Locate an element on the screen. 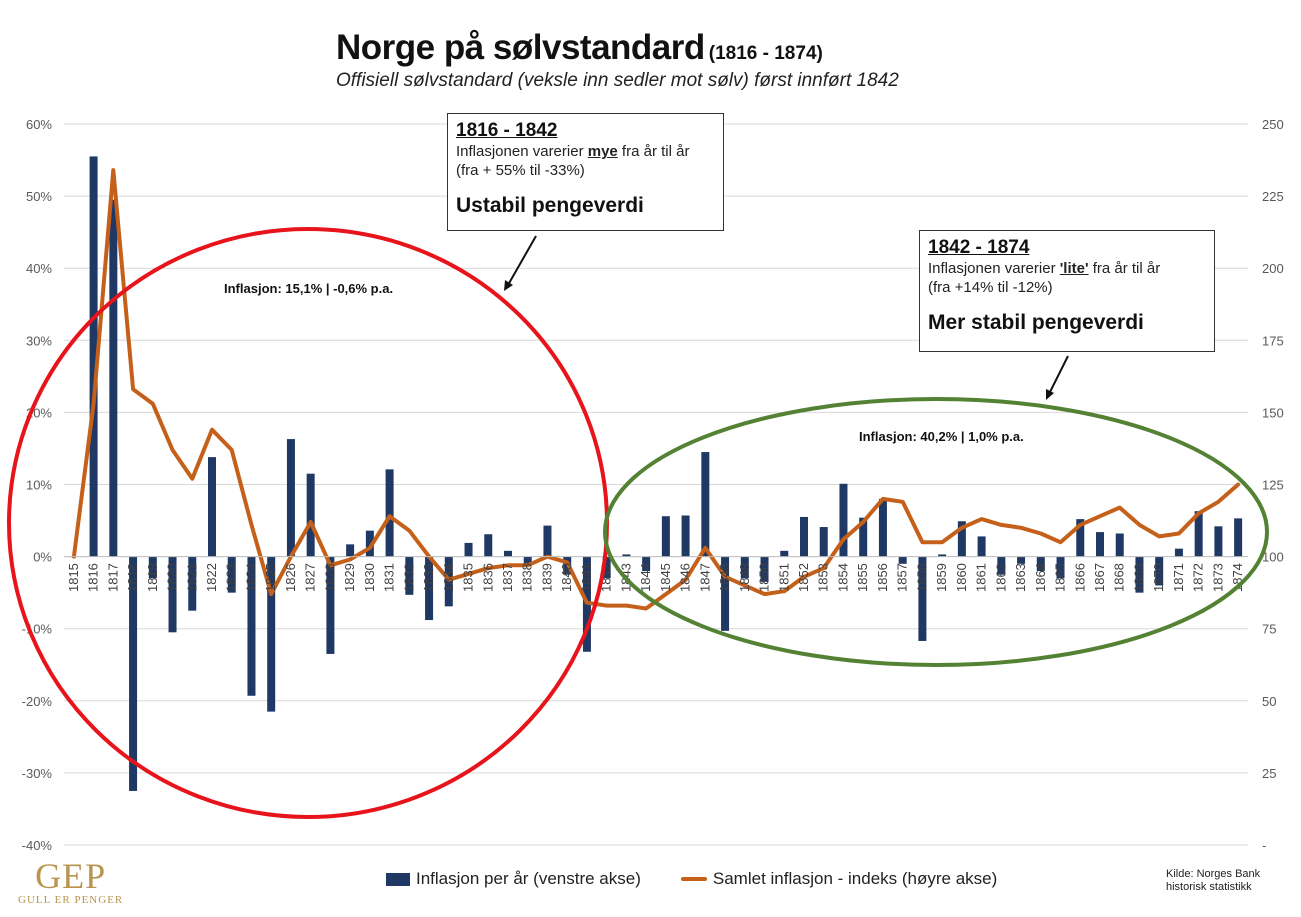 Image resolution: width=1301 pixels, height=917 pixels. x-tick-label-1864: 1864 is located at coordinates (1040, 577).